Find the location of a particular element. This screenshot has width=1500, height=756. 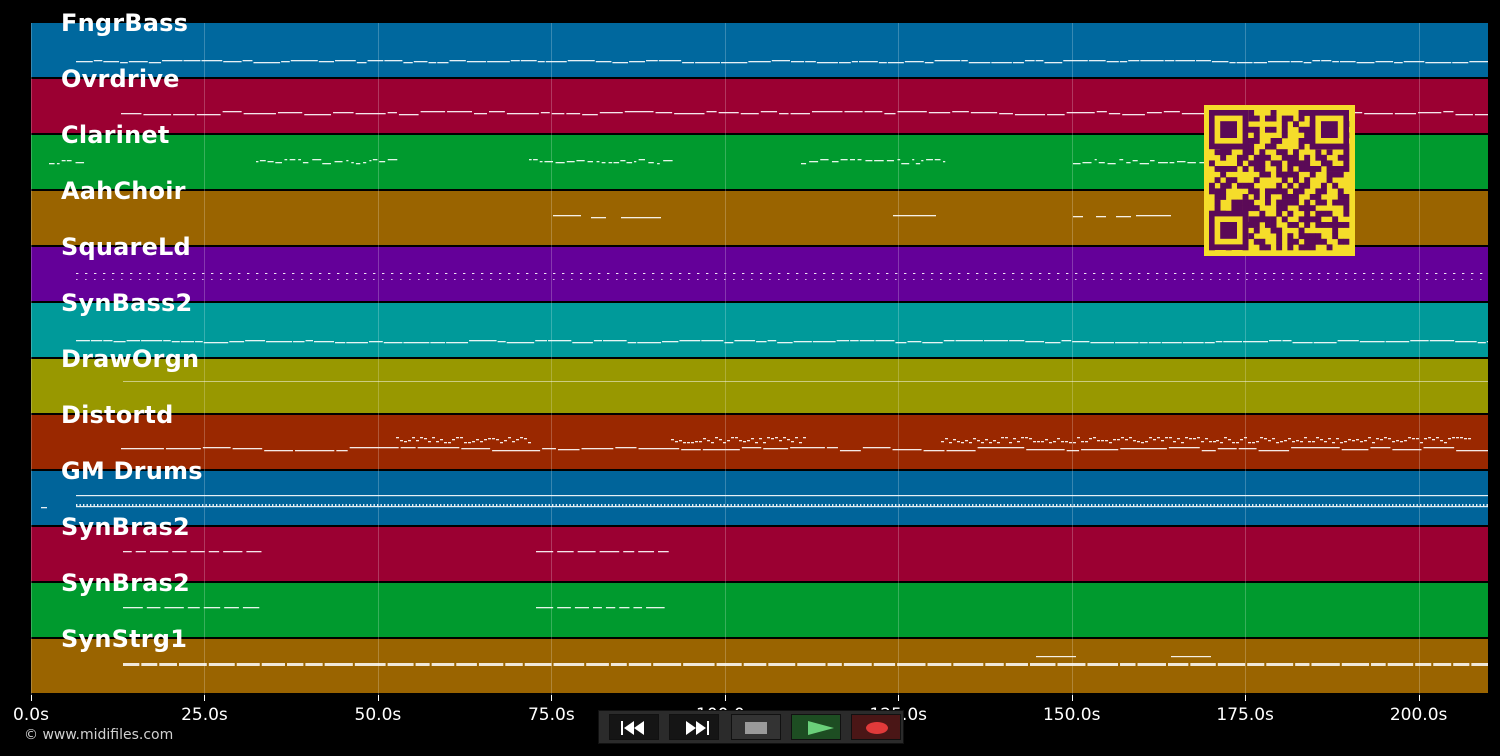

axis-tick-label: 25.0s is located at coordinates (204, 715).